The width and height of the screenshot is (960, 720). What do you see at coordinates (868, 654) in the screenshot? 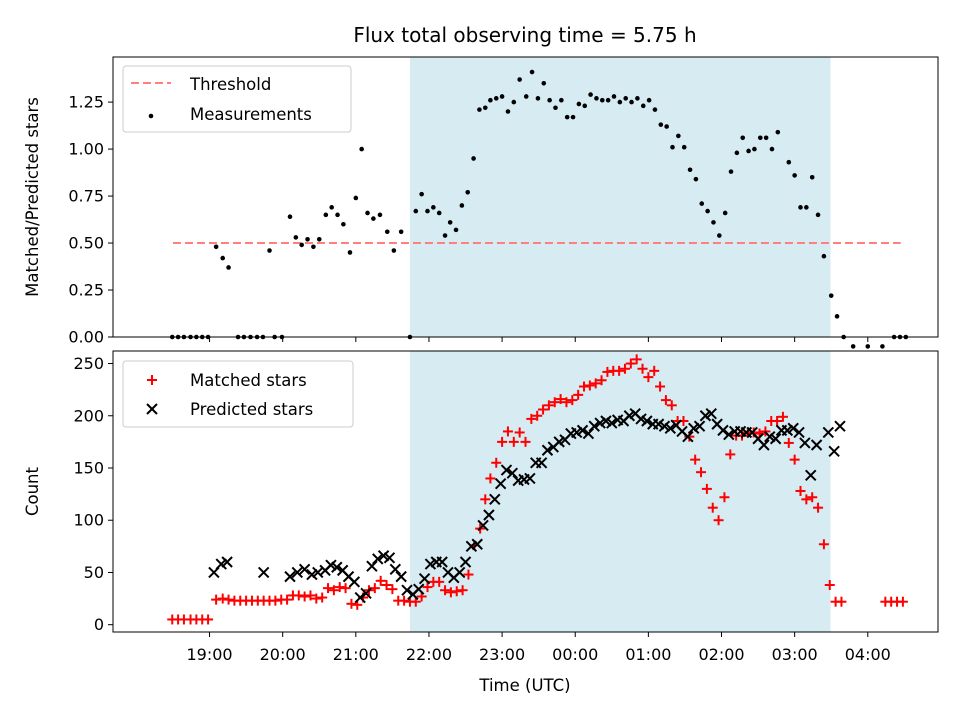
I see `x-tick-label: 04:00` at bounding box center [868, 654].